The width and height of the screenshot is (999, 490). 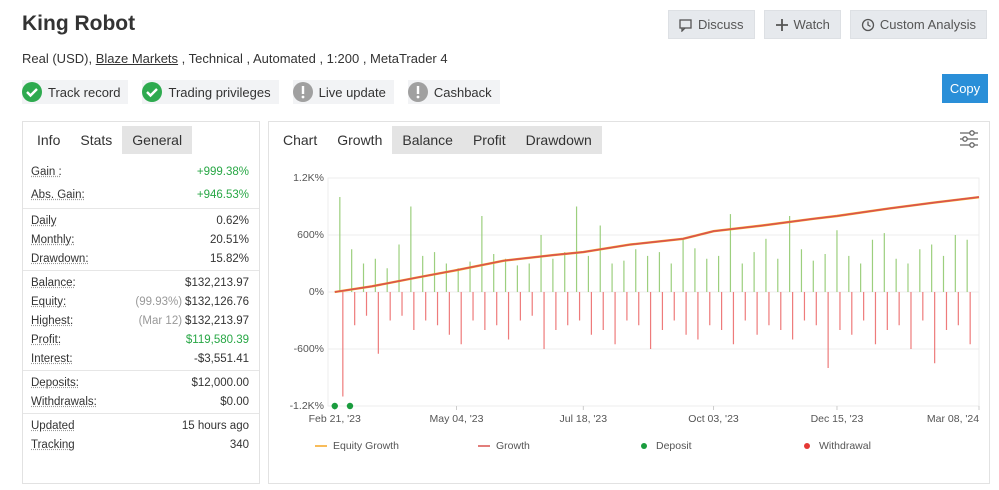 I want to click on info-value: 0.62%, so click(x=232, y=220).